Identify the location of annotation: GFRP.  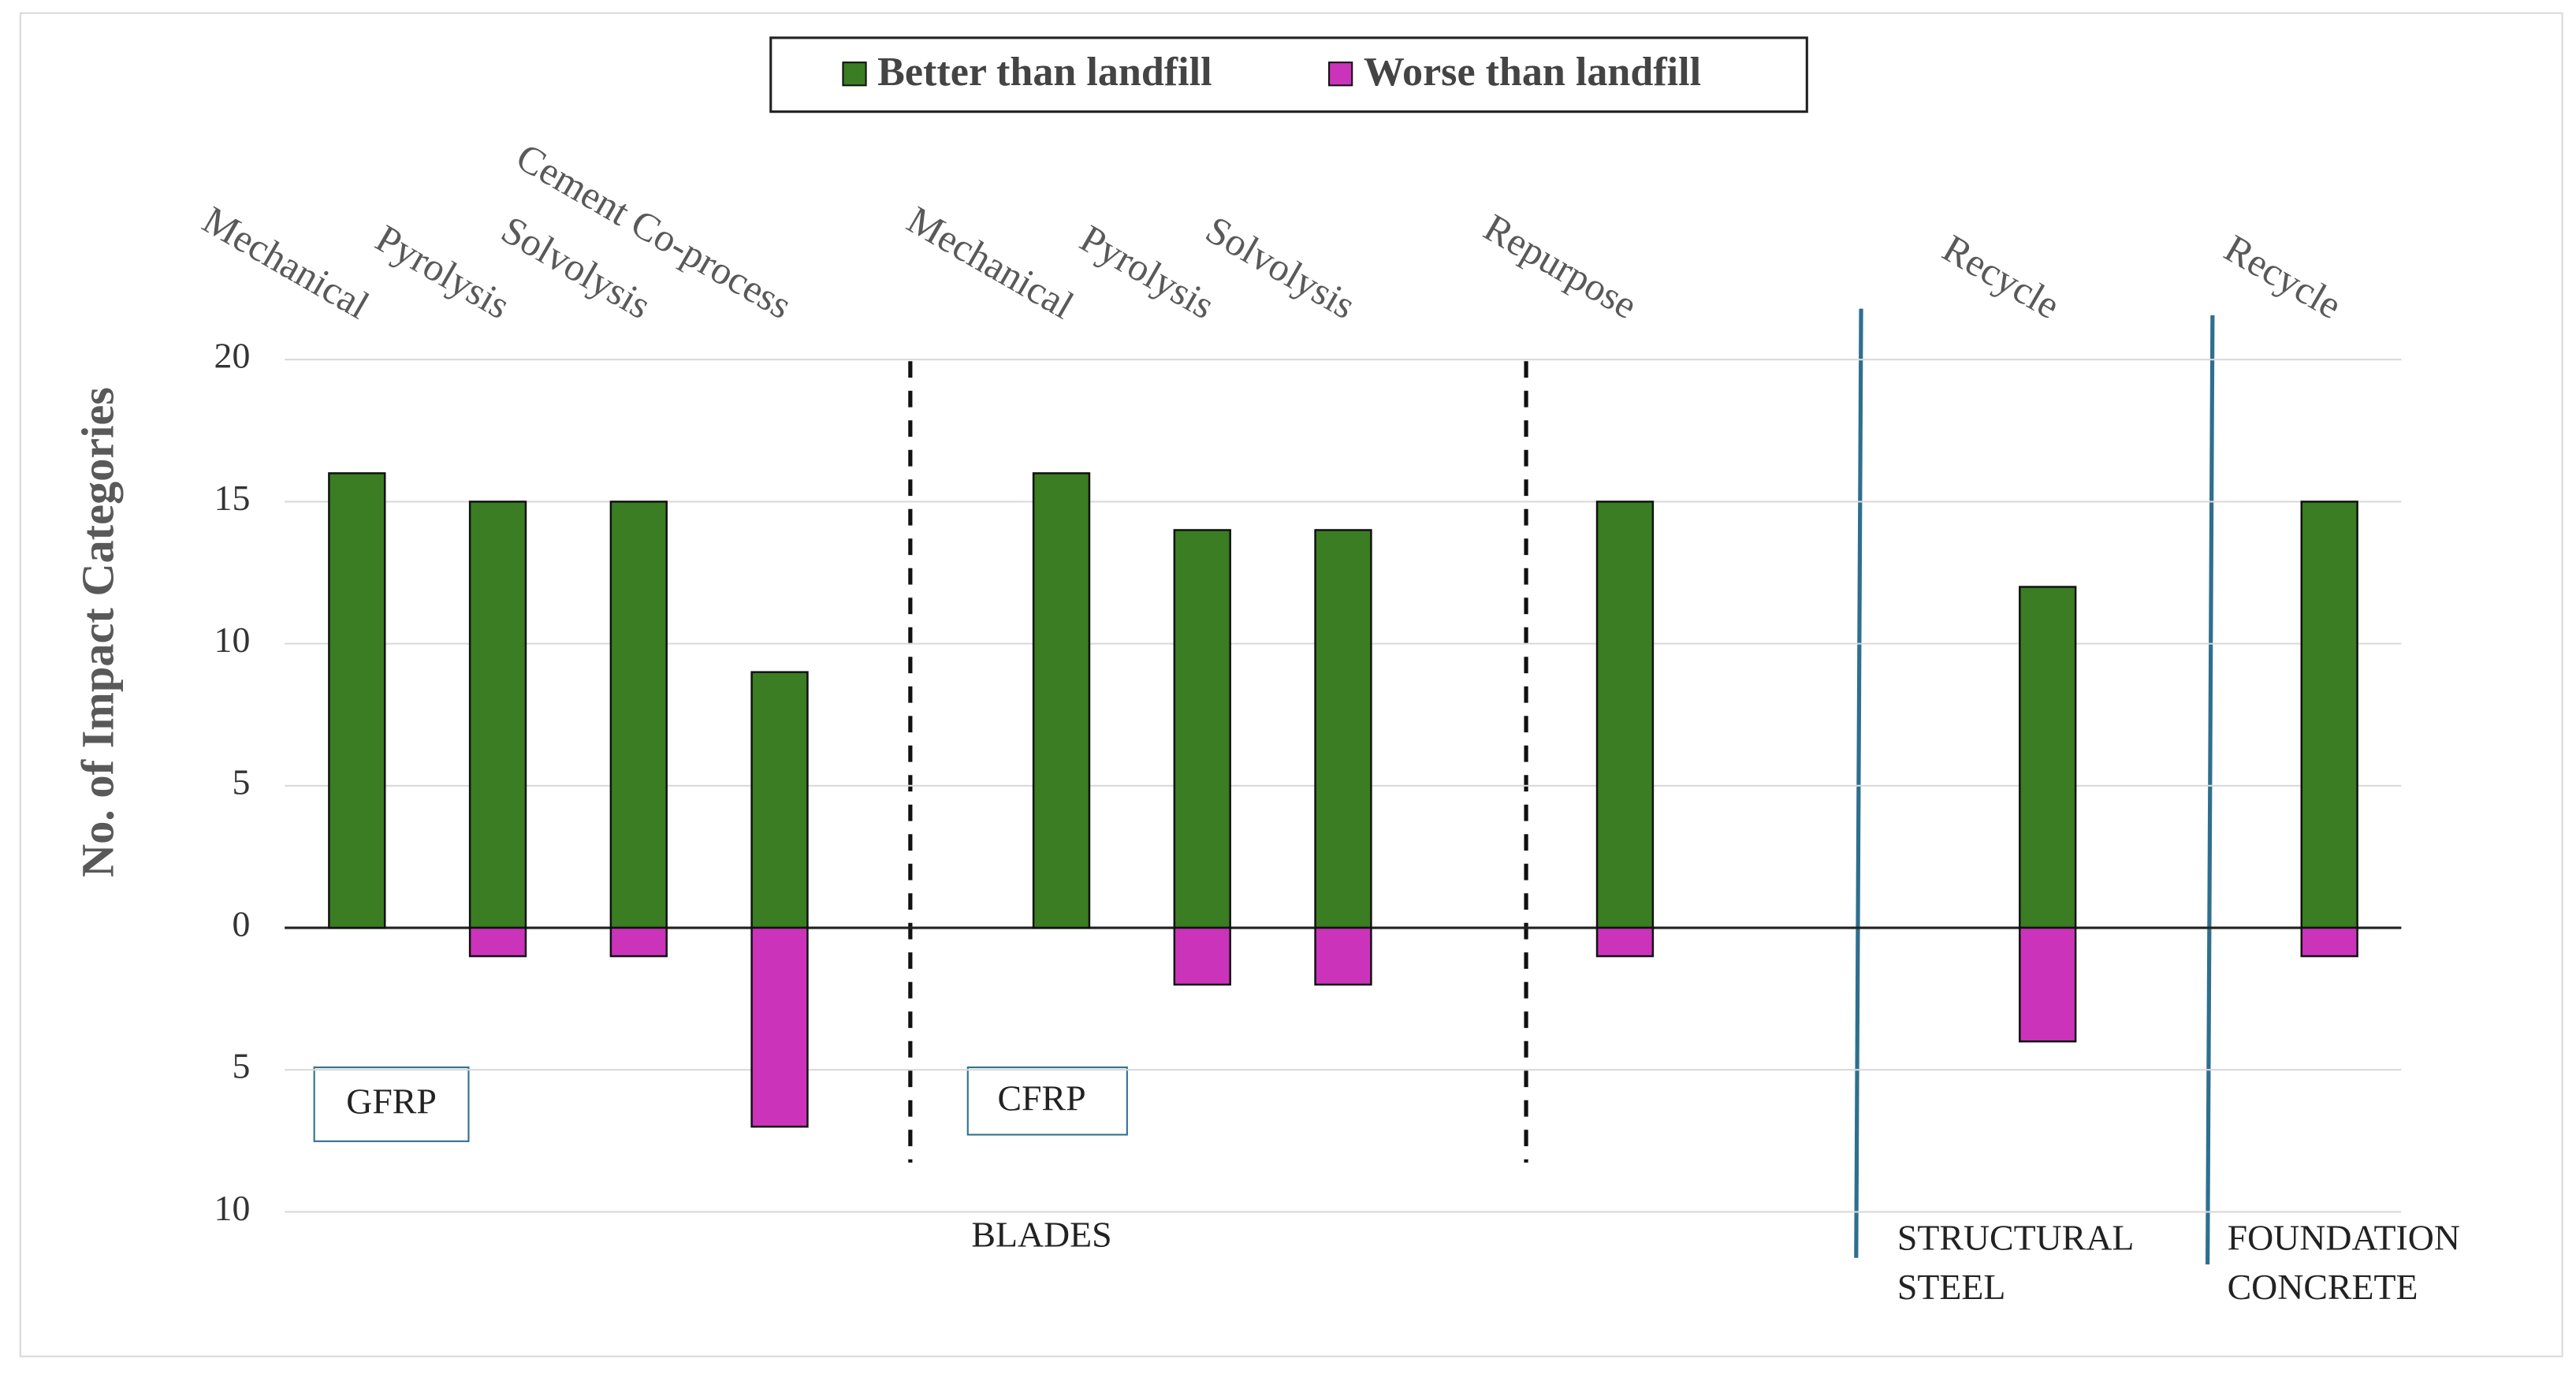
(391, 1101).